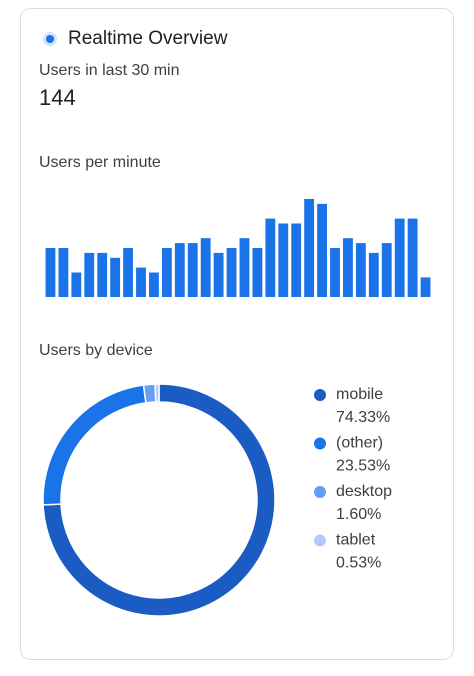 The height and width of the screenshot is (676, 474). I want to click on legend-value: 23.53%, so click(363, 466).